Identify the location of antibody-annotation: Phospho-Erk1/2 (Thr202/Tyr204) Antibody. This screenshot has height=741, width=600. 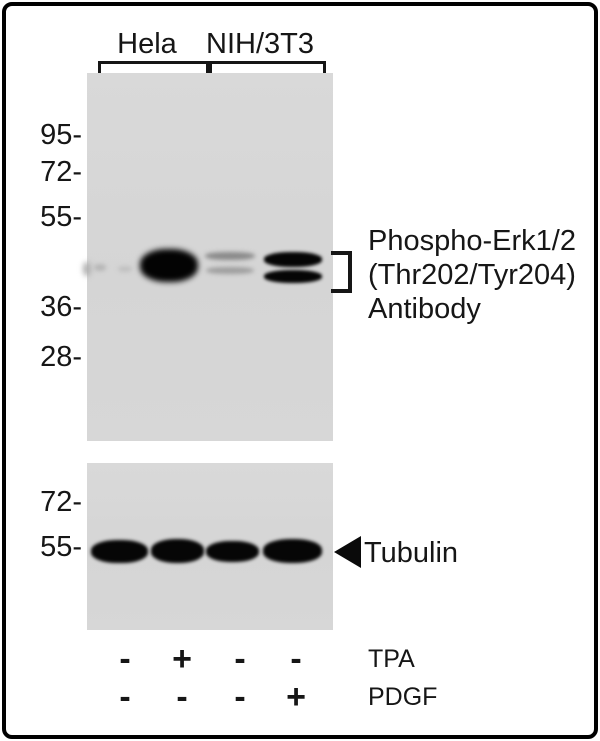
(472, 275).